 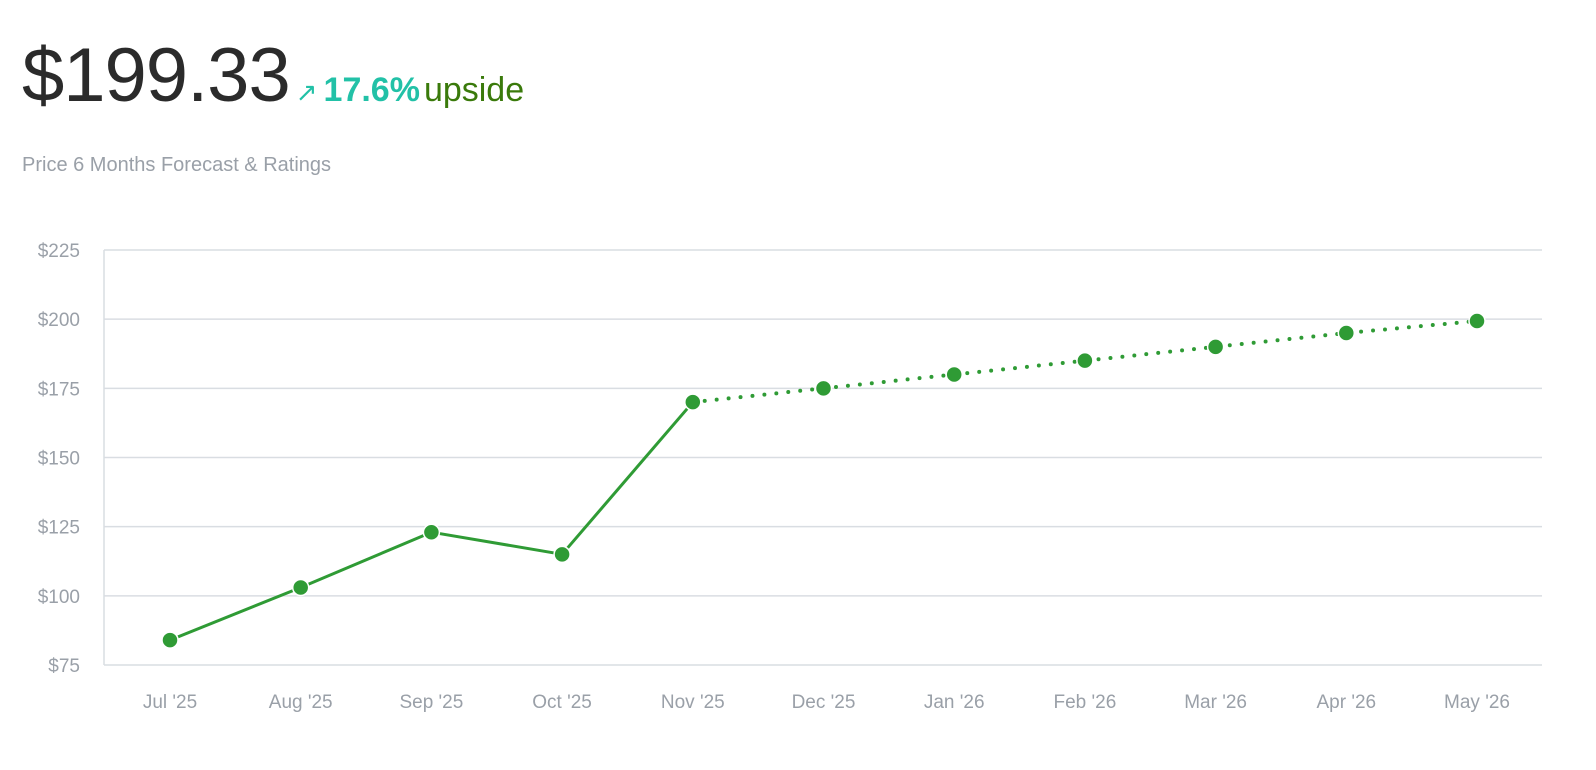 What do you see at coordinates (431, 521) in the screenshot?
I see `history-line` at bounding box center [431, 521].